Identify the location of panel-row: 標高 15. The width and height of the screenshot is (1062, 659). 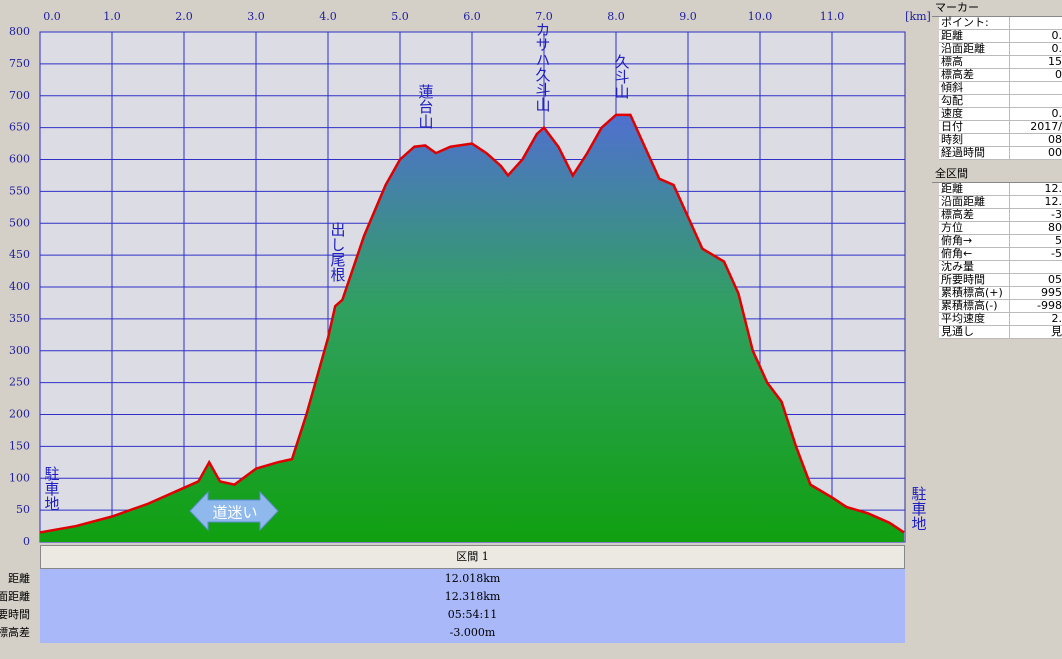
(1000, 62).